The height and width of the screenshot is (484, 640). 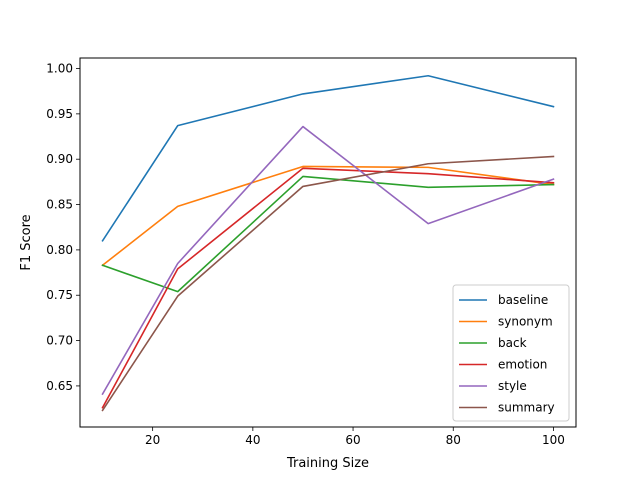 I want to click on legend-frame, so click(x=511, y=353).